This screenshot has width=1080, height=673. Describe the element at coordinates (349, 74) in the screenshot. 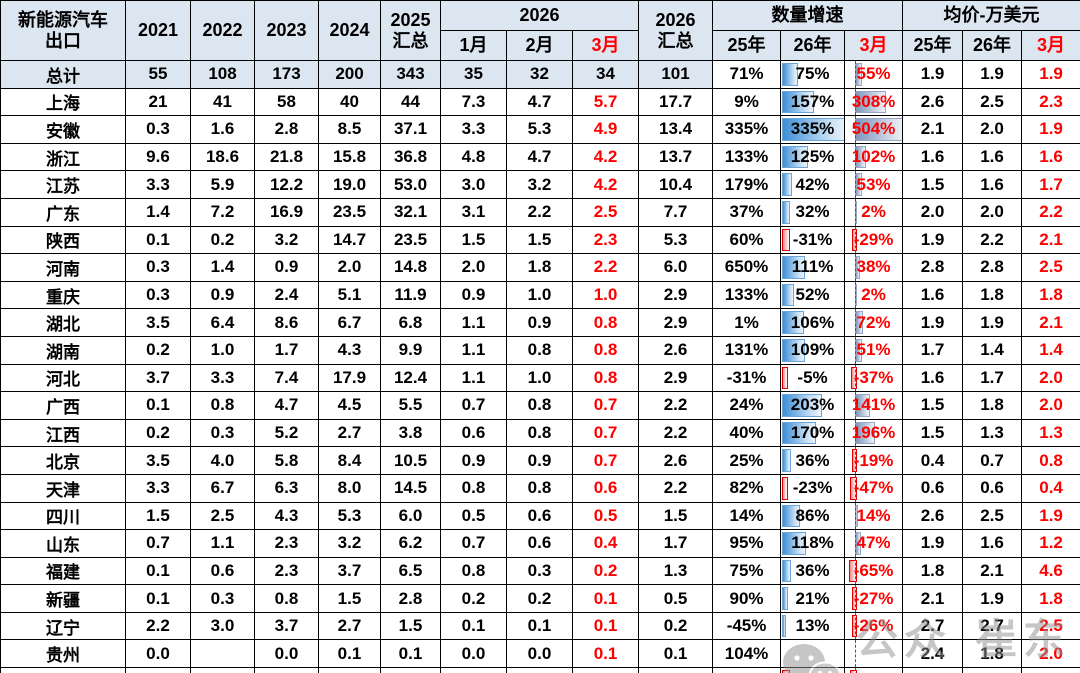

I see `cell-2024: 200` at that location.